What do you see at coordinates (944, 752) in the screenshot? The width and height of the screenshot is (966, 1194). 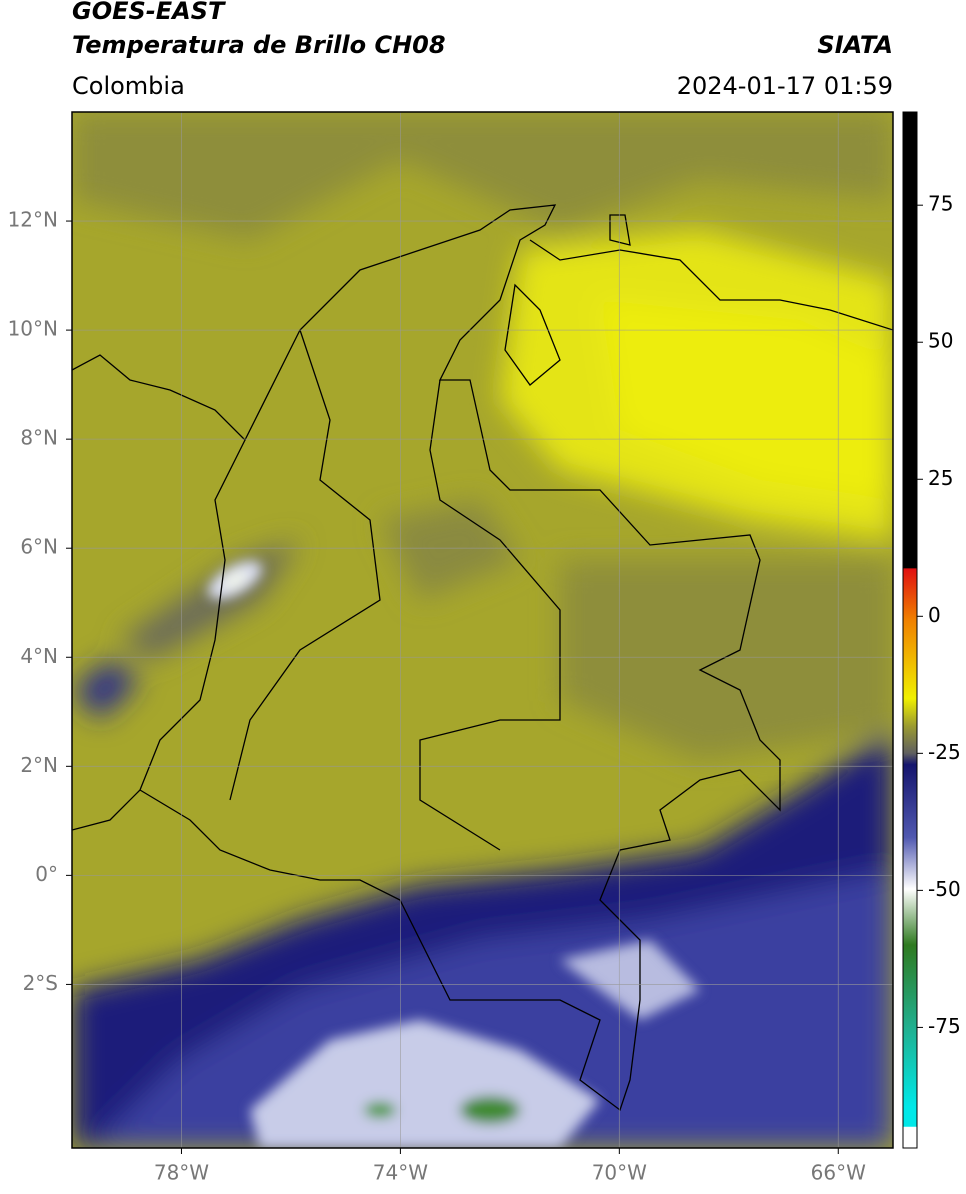 I see `colorbar-tick-label: -25` at bounding box center [944, 752].